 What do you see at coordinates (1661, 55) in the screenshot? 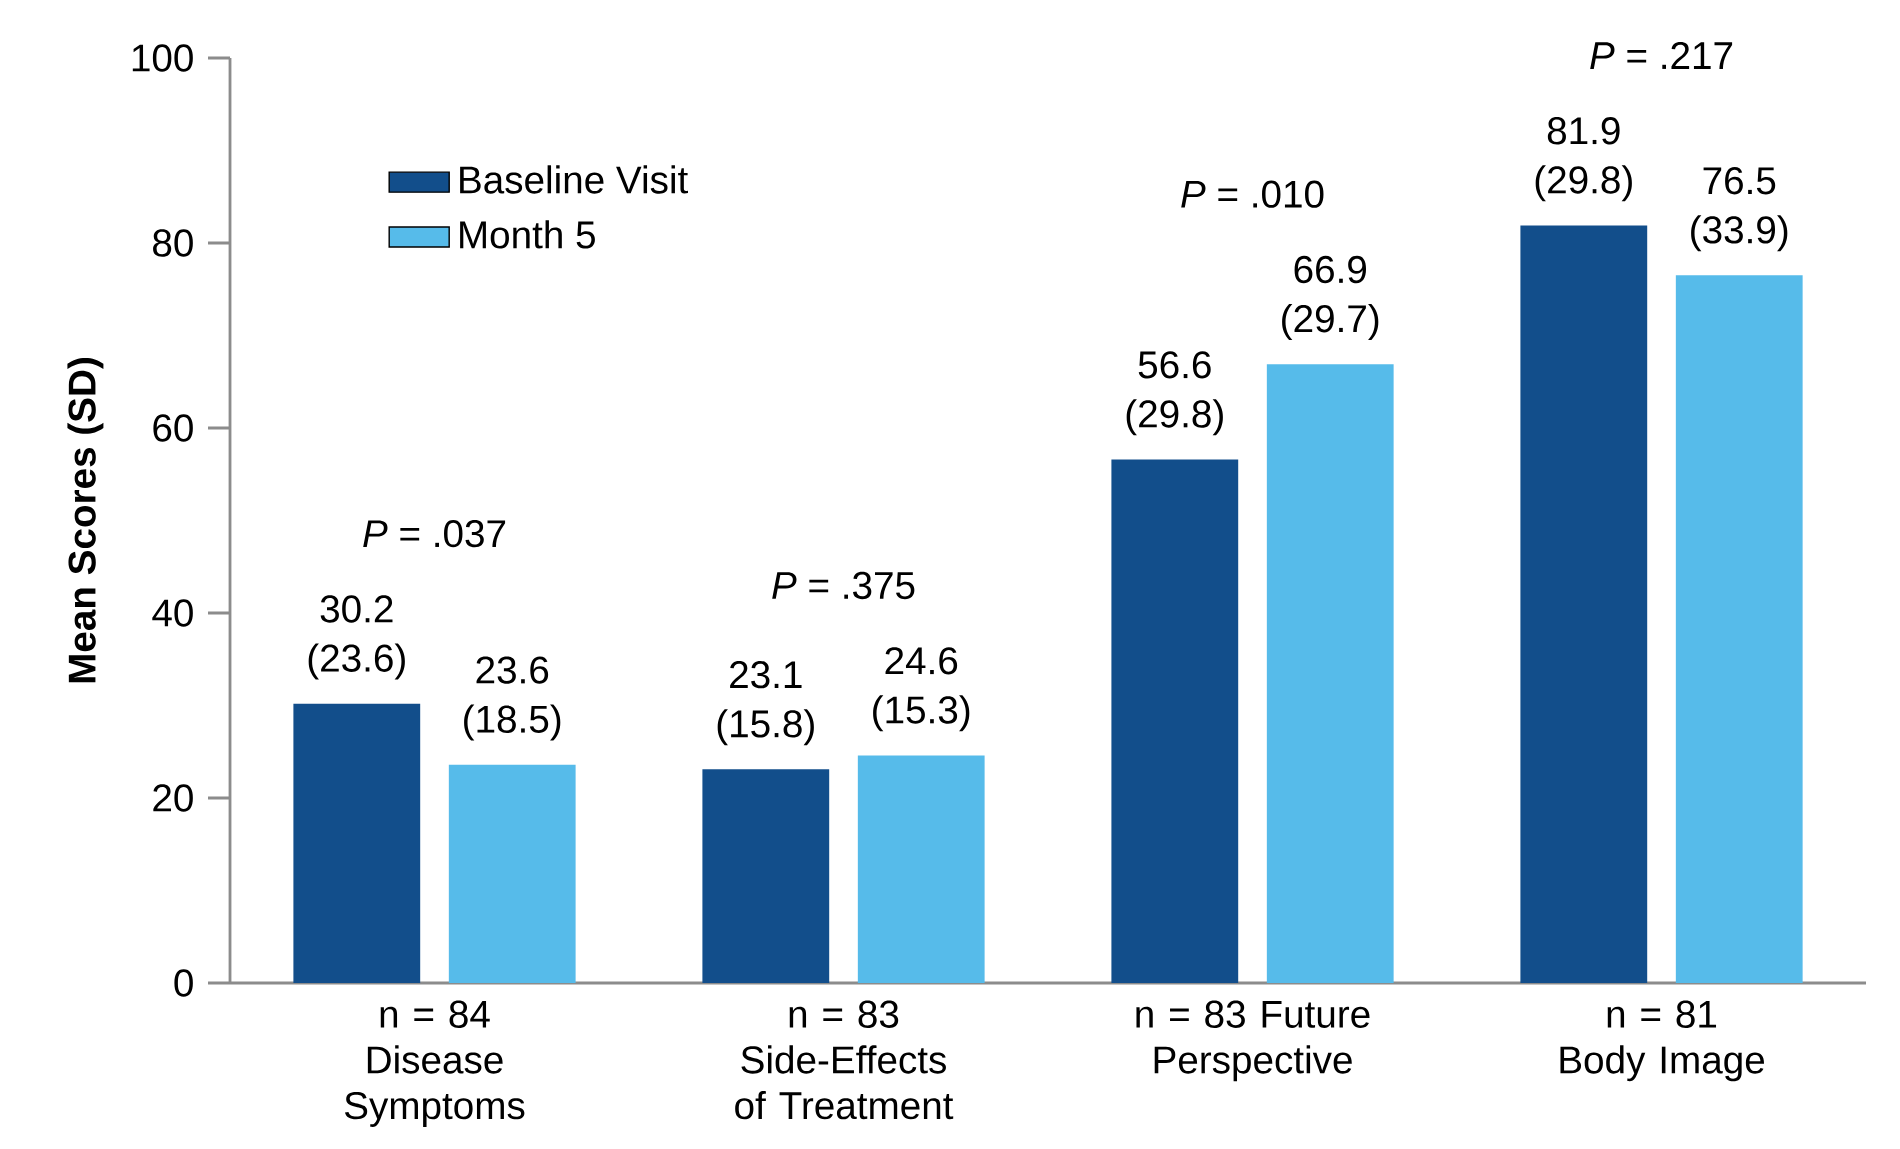
I see `annotation: P = .217` at bounding box center [1661, 55].